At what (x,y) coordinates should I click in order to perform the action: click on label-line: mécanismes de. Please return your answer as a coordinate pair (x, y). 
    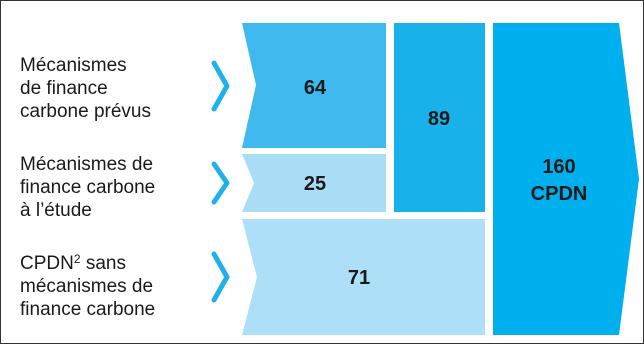
    Looking at the image, I should click on (87, 286).